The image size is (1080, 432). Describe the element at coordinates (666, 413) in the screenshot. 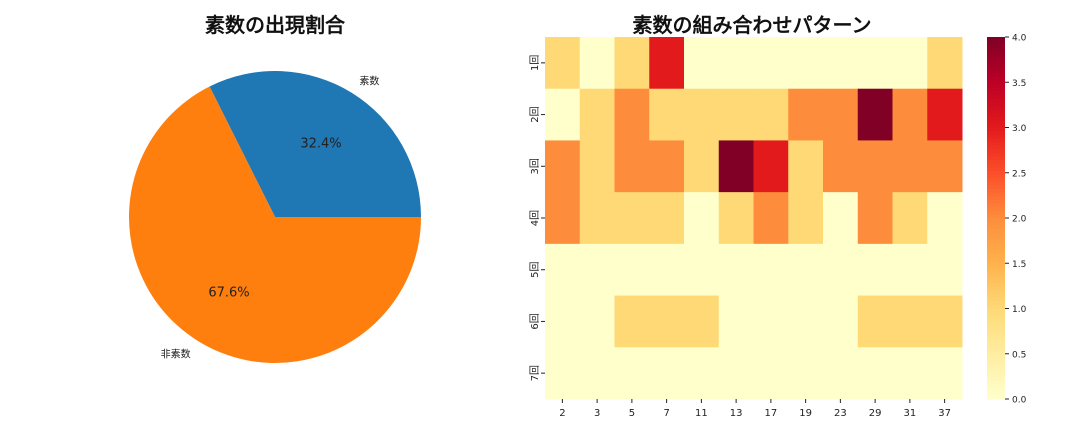

I see `x-tick-label: 7` at that location.